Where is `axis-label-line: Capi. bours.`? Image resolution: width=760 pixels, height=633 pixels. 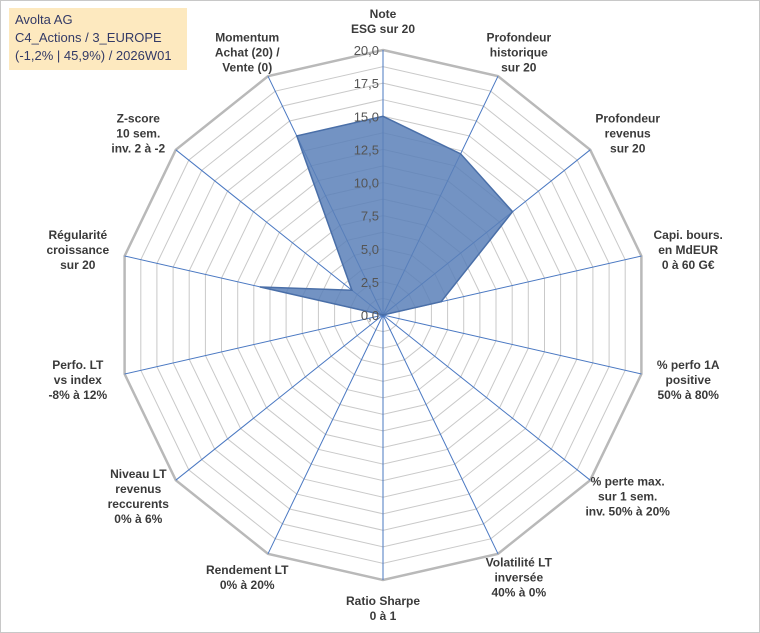
axis-label-line: Capi. bours. is located at coordinates (688, 235).